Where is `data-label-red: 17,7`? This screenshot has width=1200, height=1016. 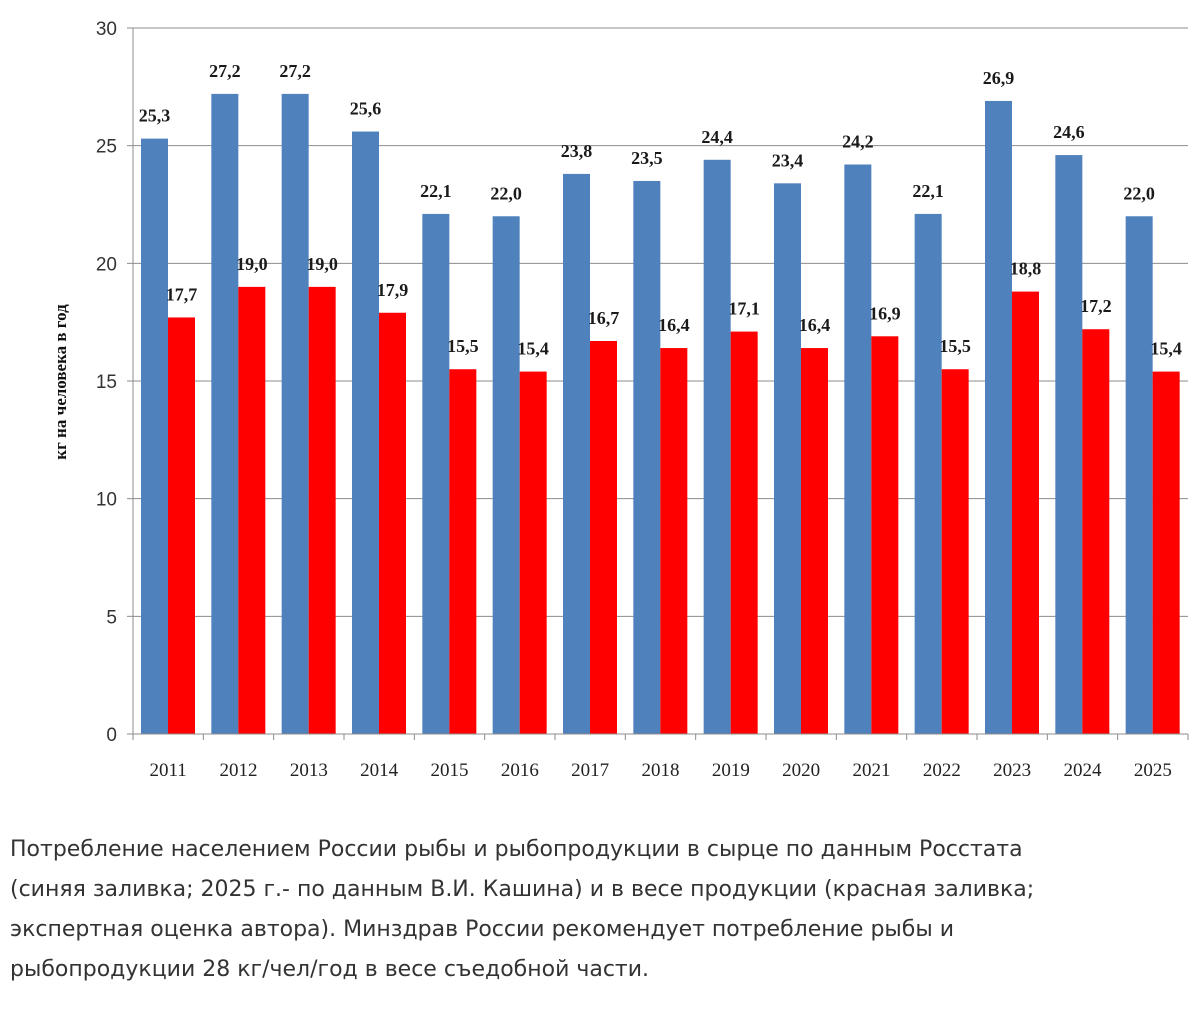 data-label-red: 17,7 is located at coordinates (182, 294).